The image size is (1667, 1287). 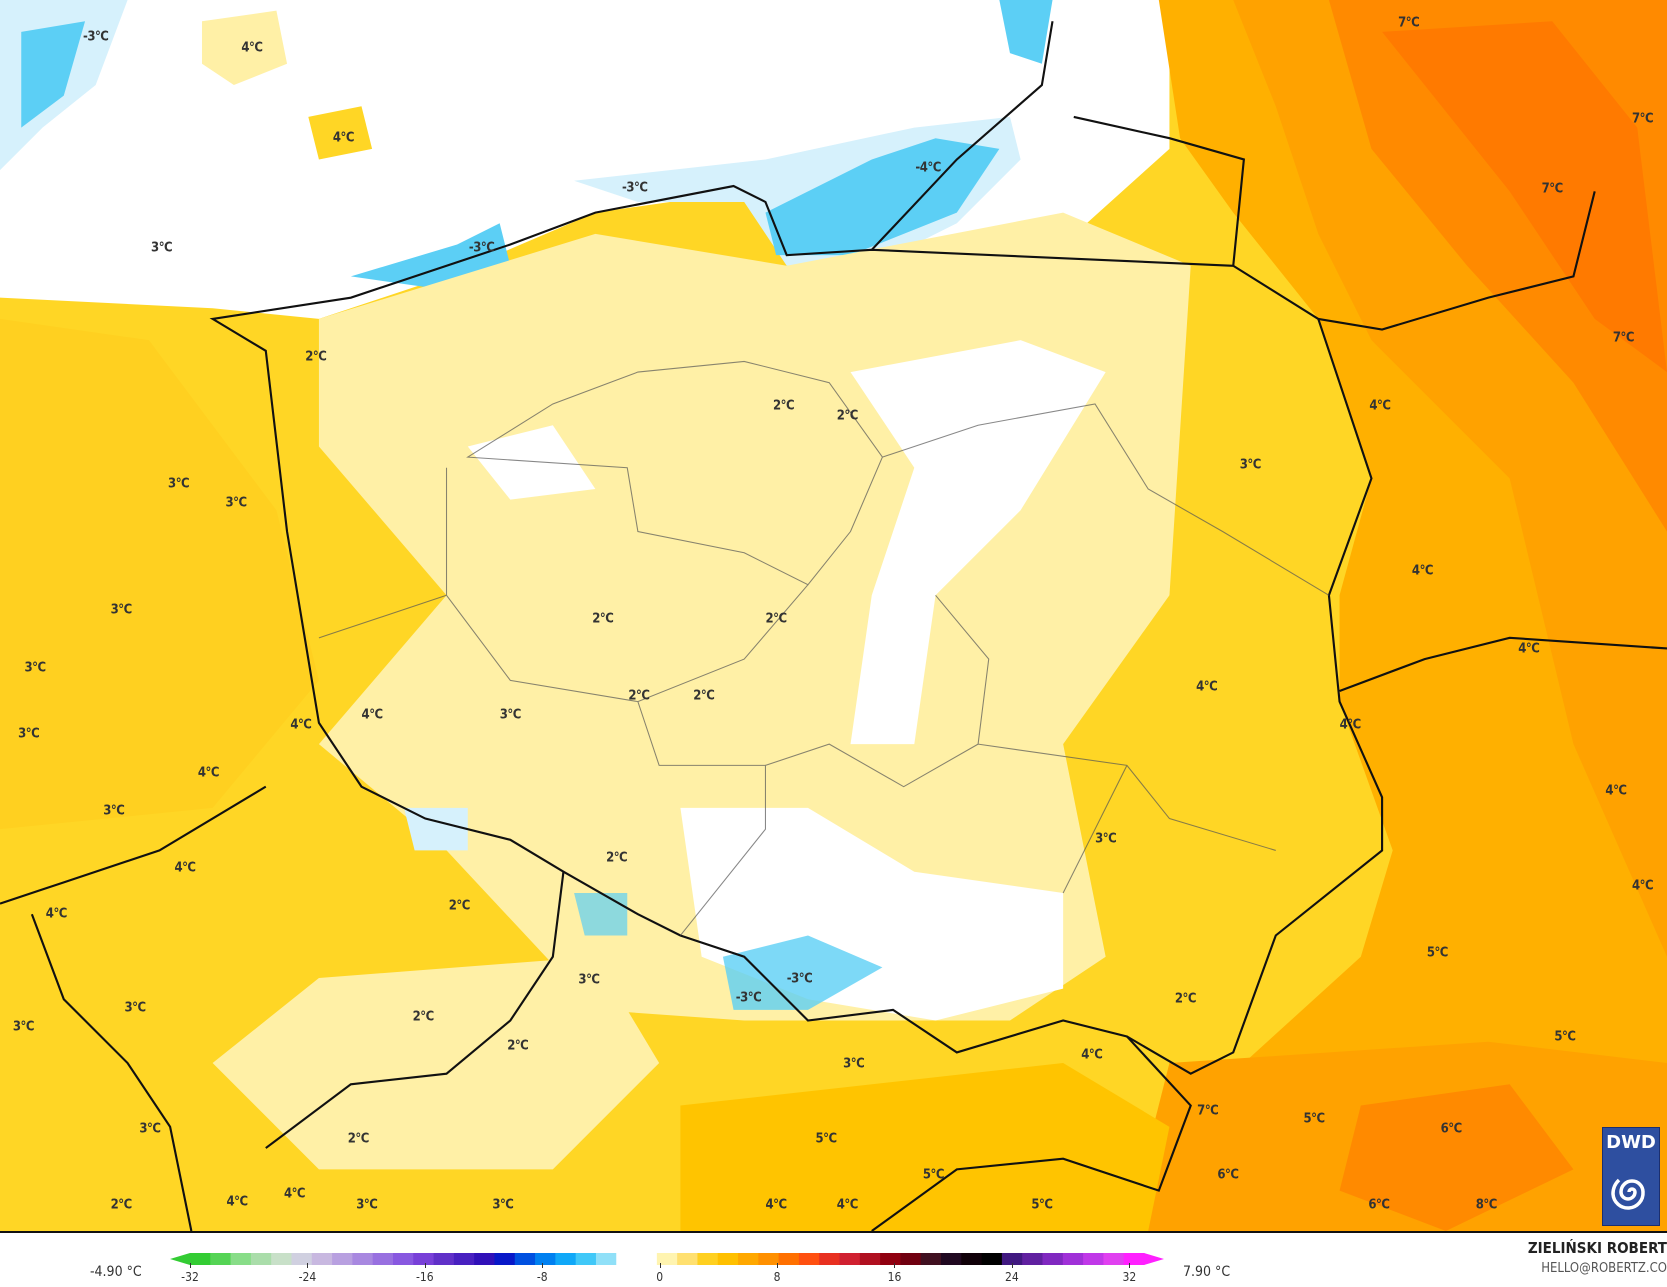 What do you see at coordinates (1012, 1277) in the screenshot?
I see `colorbar-tick-label: 24` at bounding box center [1012, 1277].